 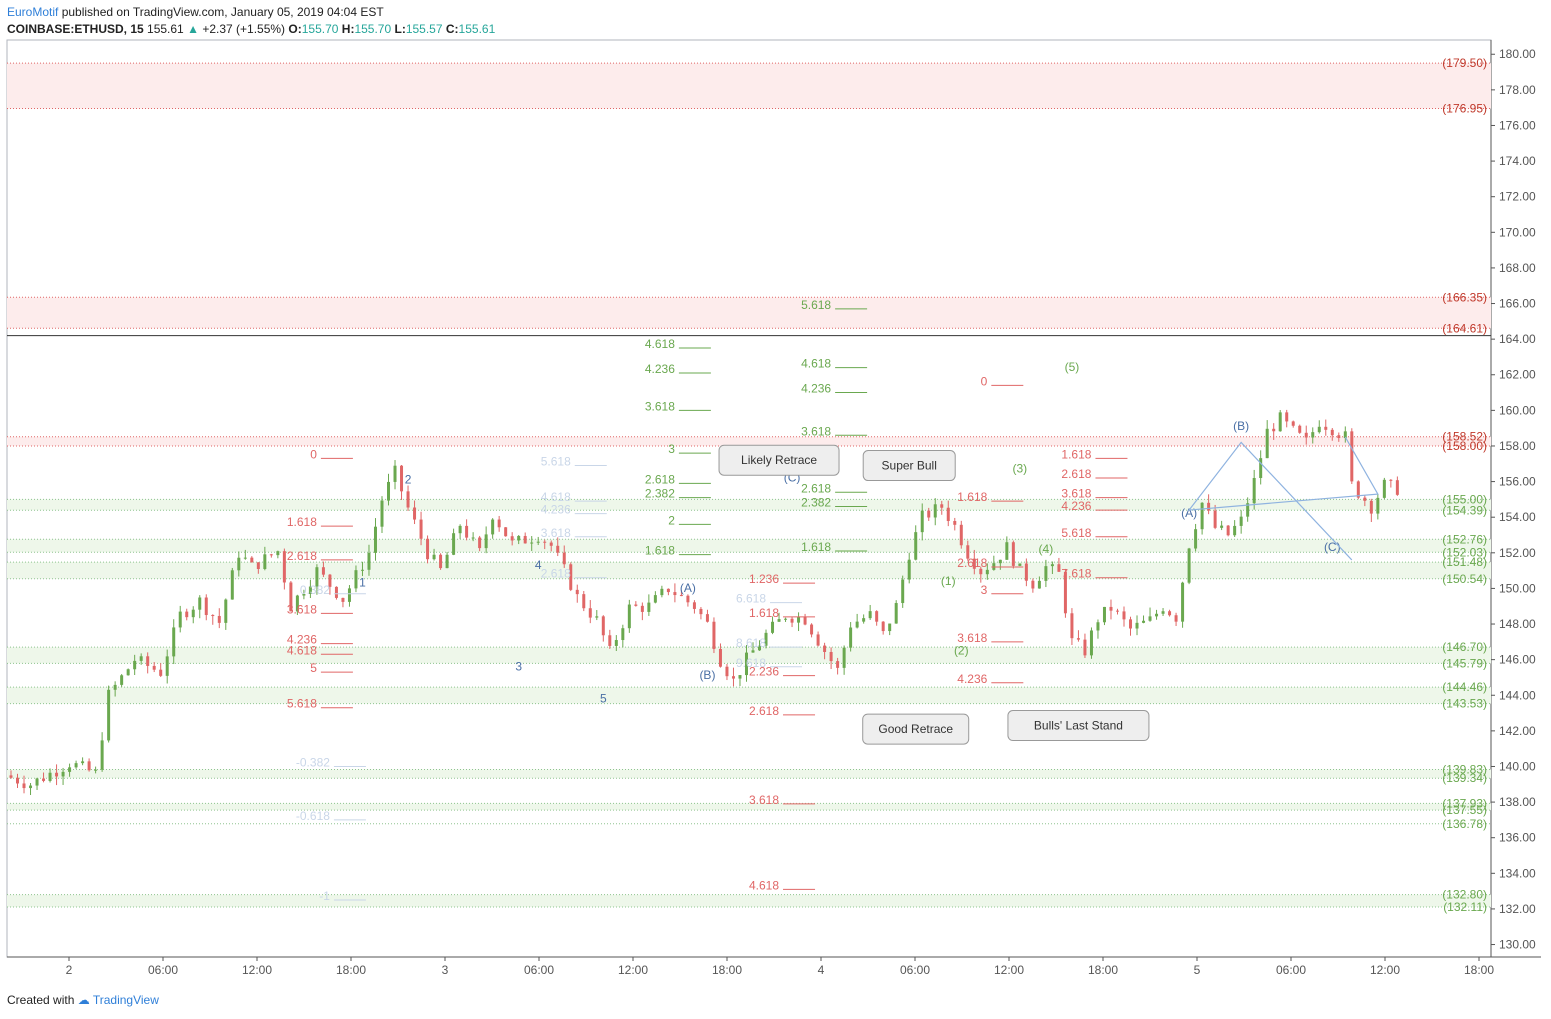 I want to click on wave-label: (5), so click(x=1072, y=367).